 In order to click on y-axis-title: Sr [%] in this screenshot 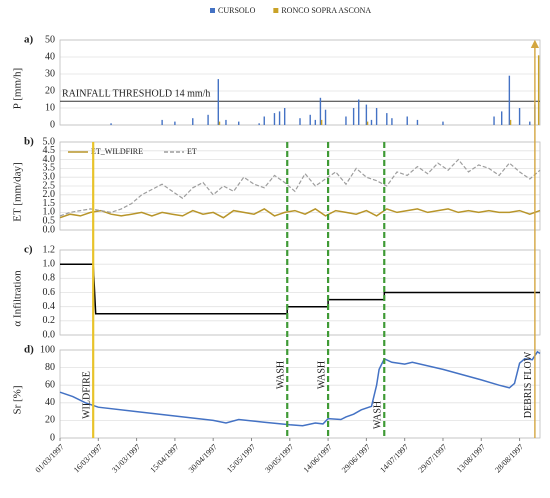, I will do `click(18, 399)`.